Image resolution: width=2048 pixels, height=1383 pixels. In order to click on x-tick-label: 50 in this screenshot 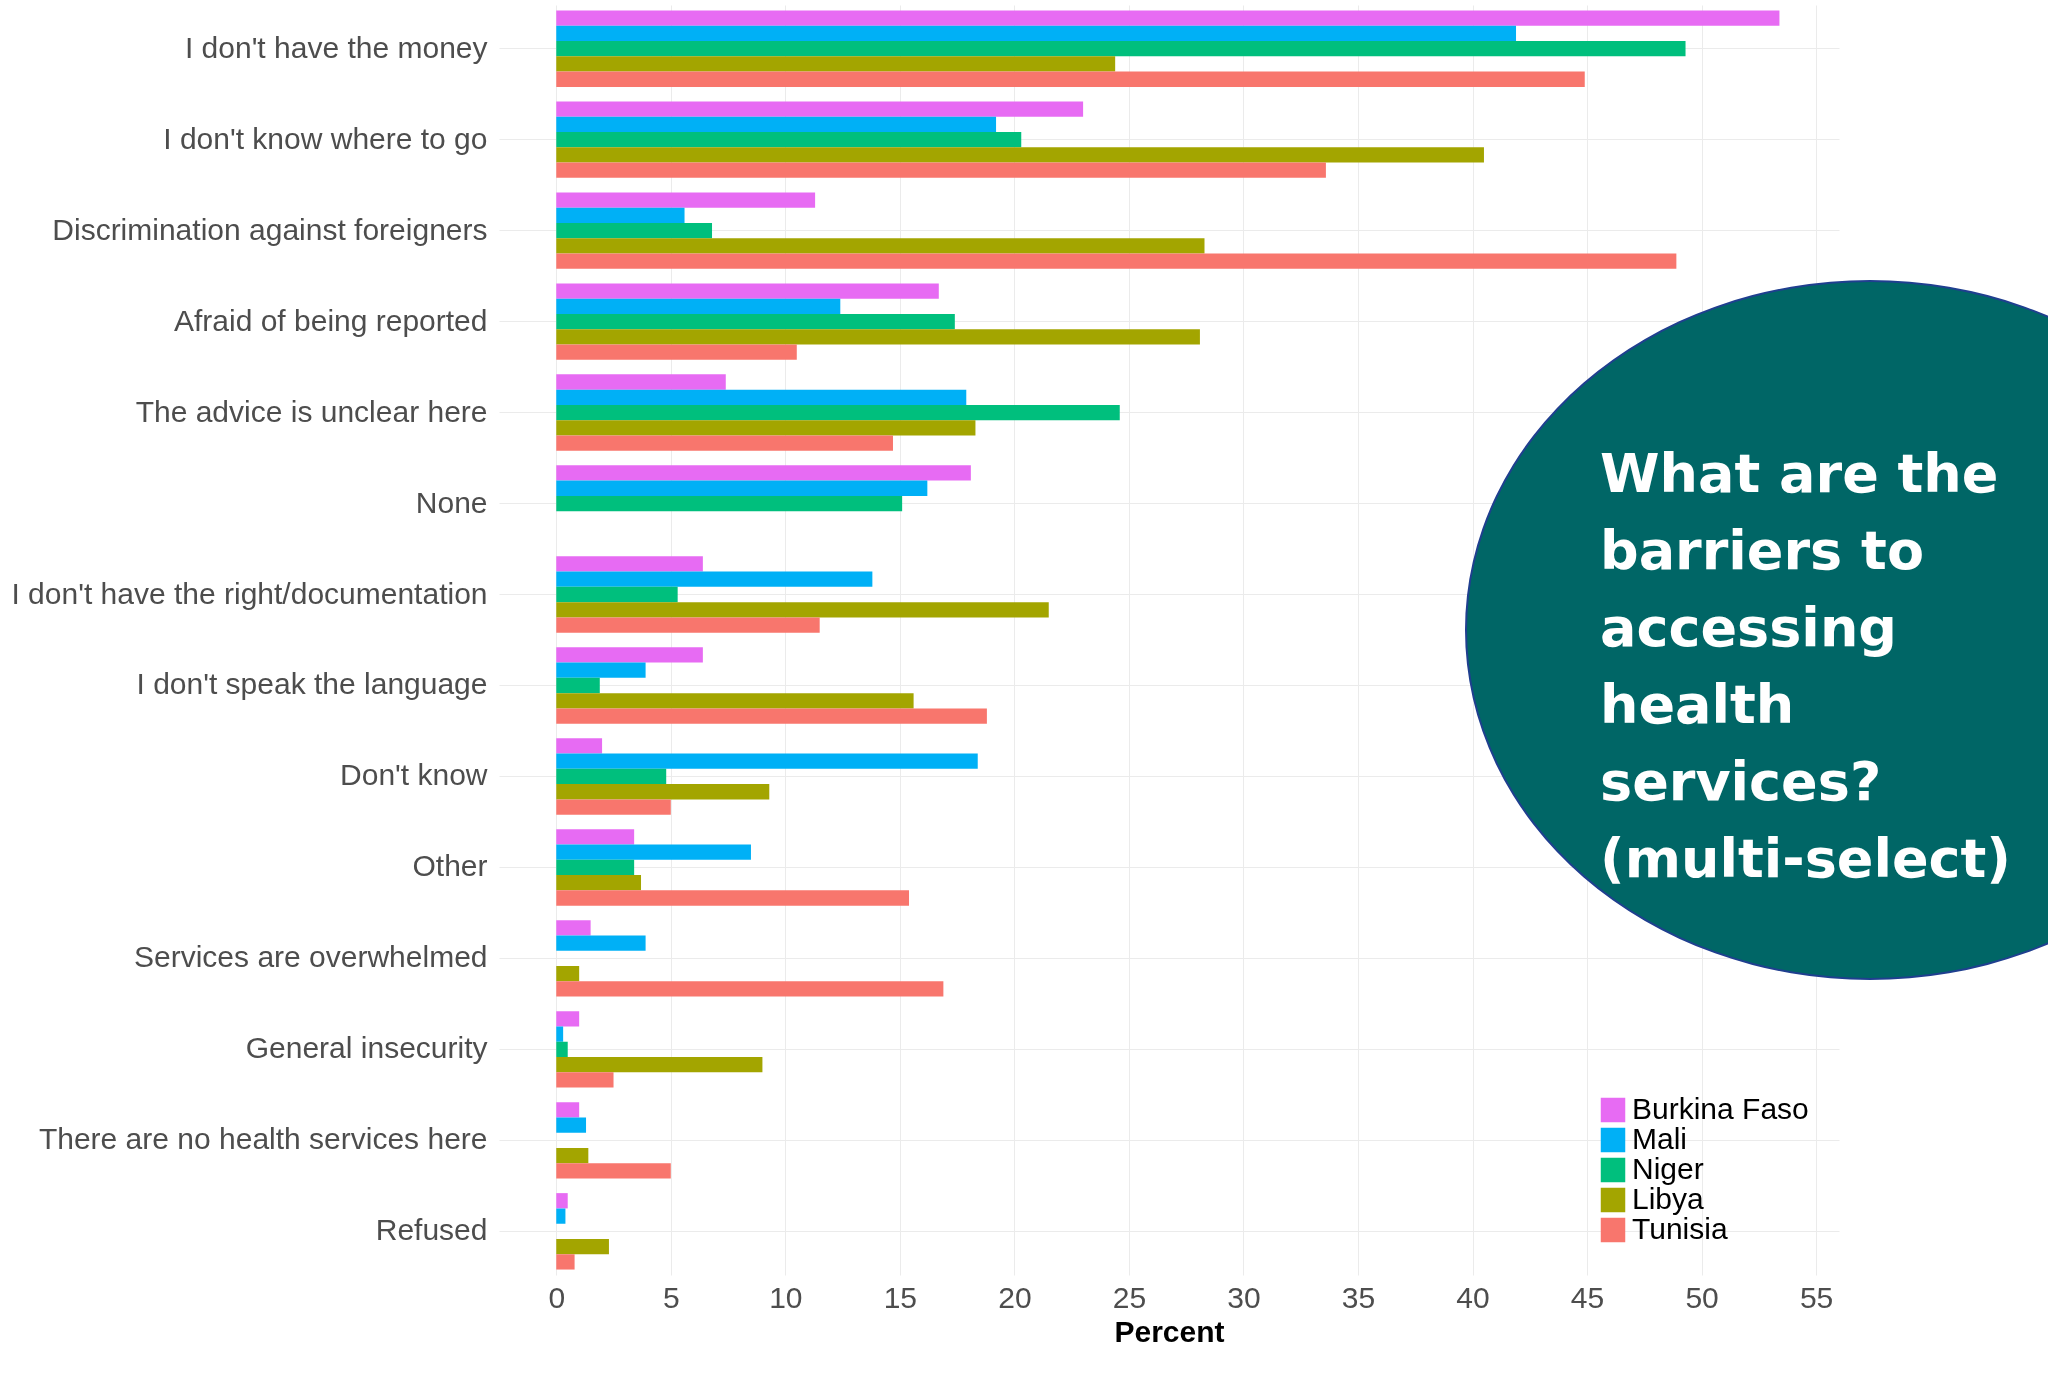, I will do `click(1702, 1297)`.